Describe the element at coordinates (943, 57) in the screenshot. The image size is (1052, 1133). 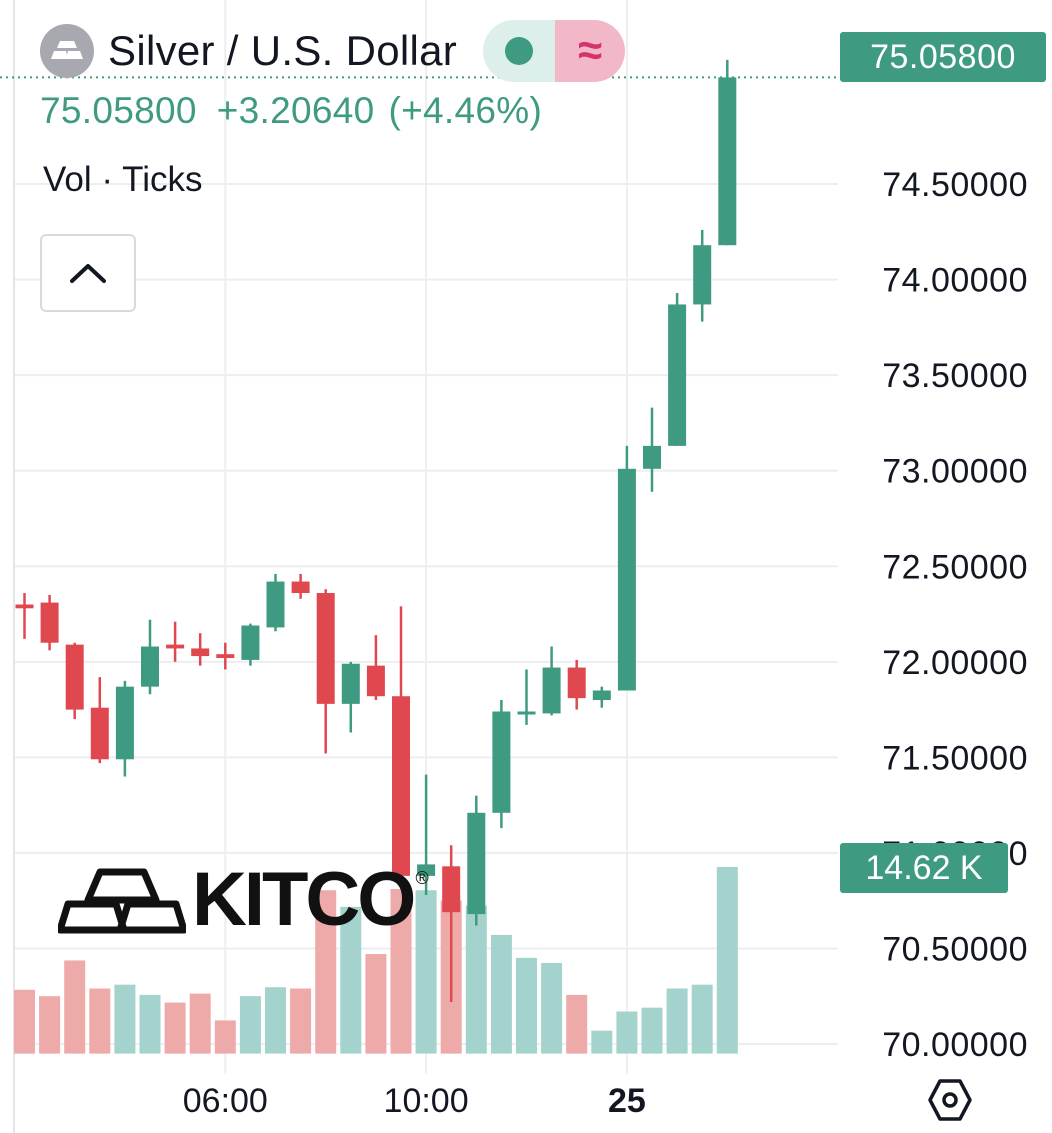
I see `current-price-tag: 75.05800` at that location.